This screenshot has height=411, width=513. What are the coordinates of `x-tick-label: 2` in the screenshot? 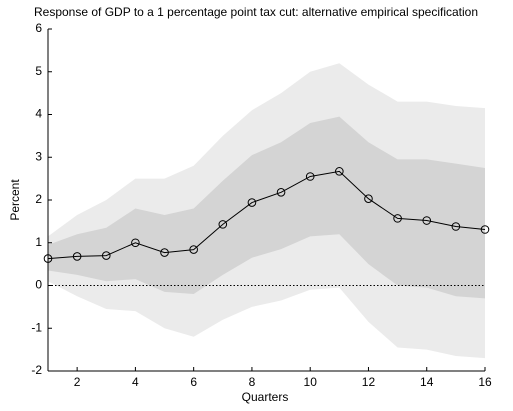 It's located at (77, 382).